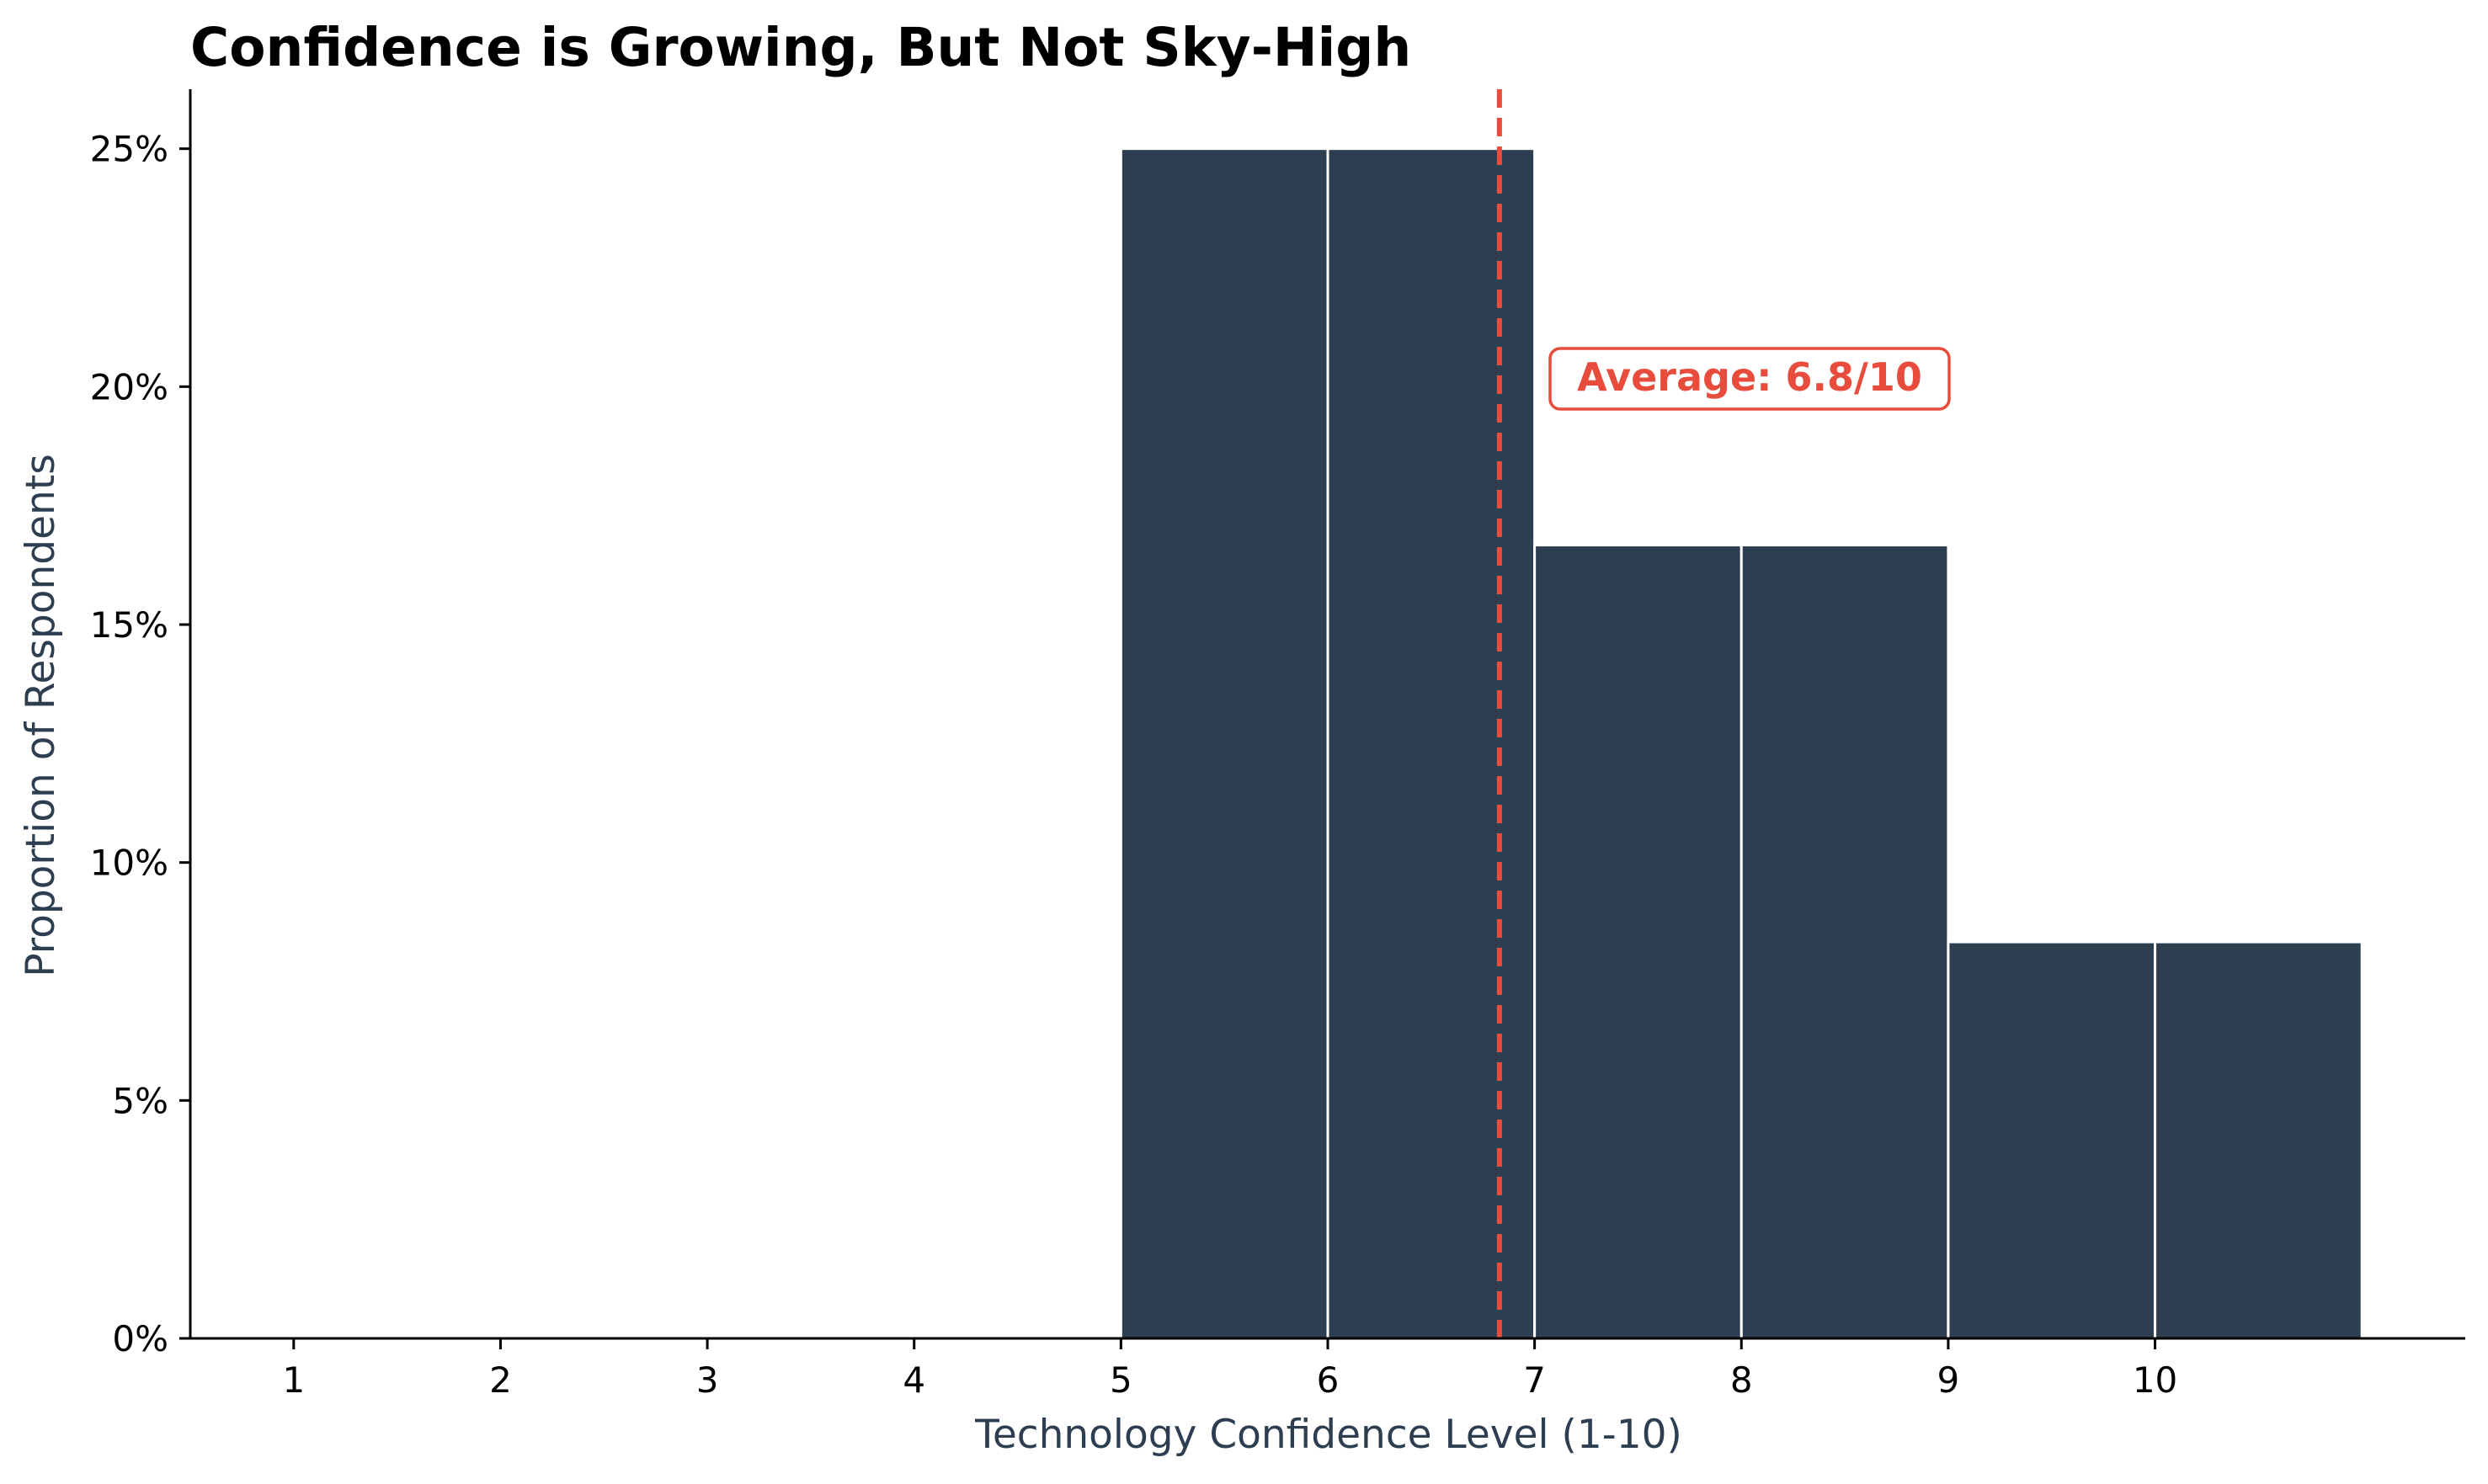 The height and width of the screenshot is (1484, 2488). I want to click on average-annotation-label: Average: 6.8/10, so click(1749, 377).